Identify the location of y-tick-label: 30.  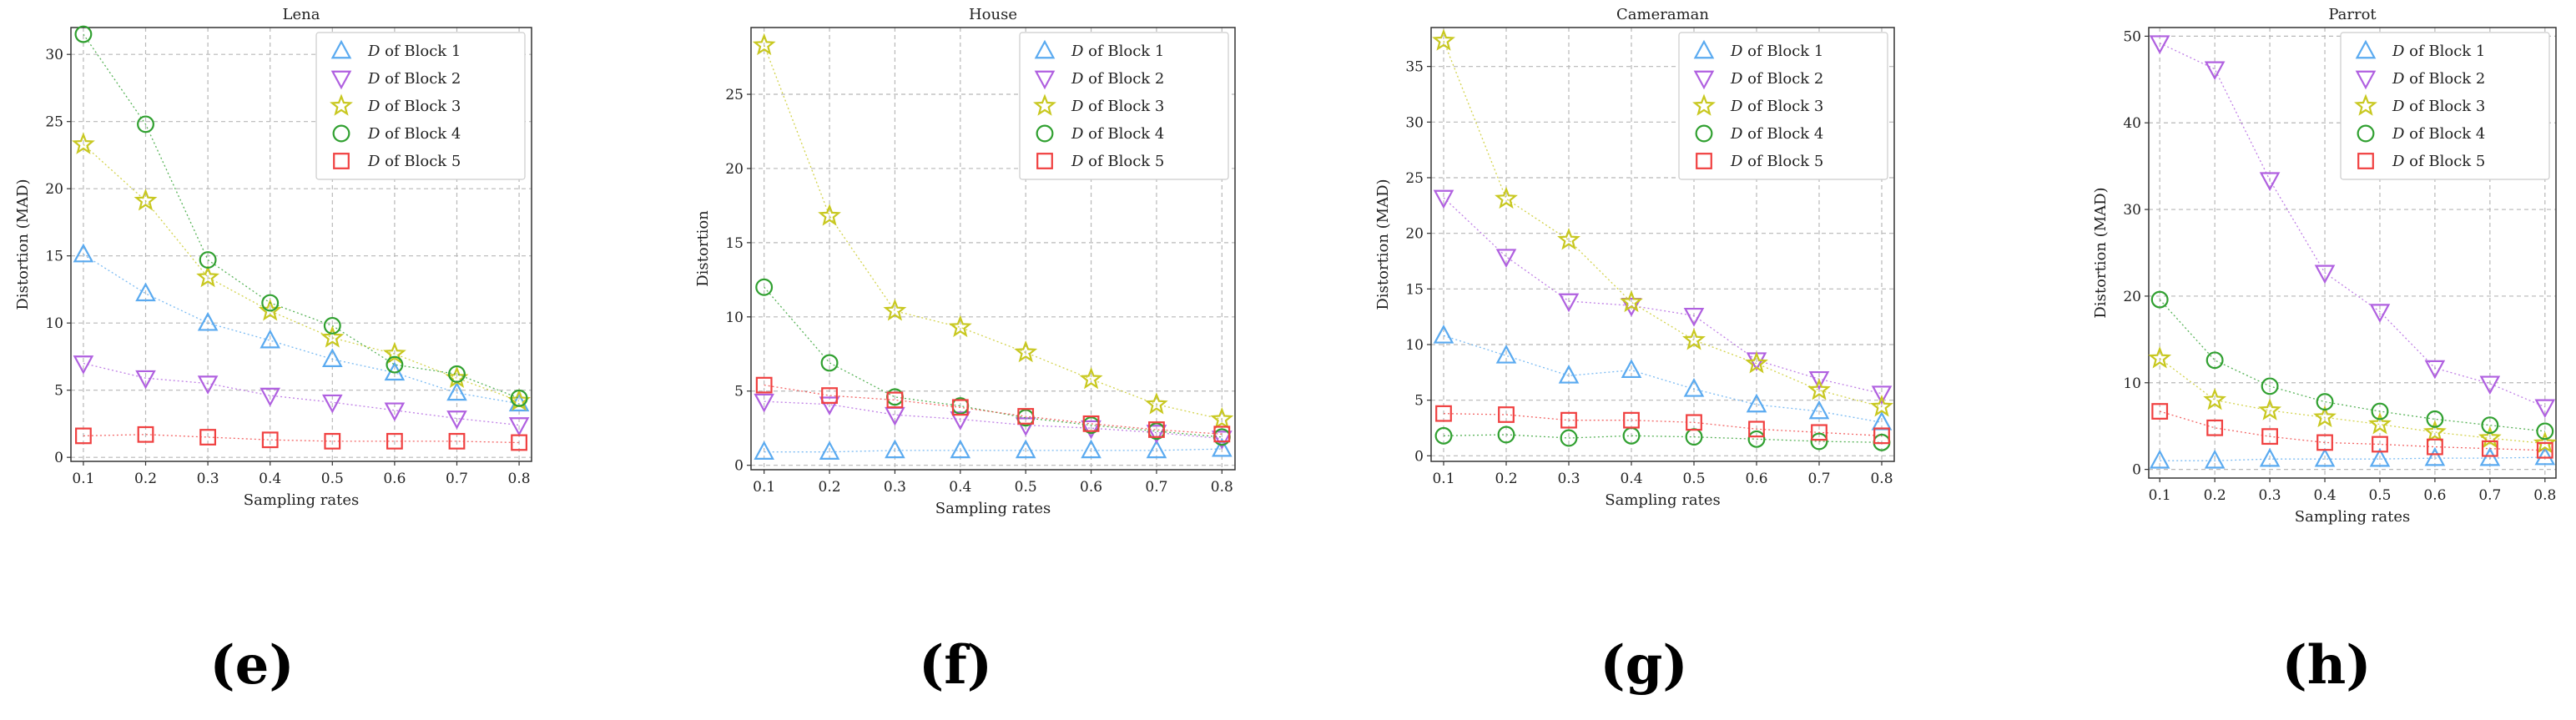
(1414, 123).